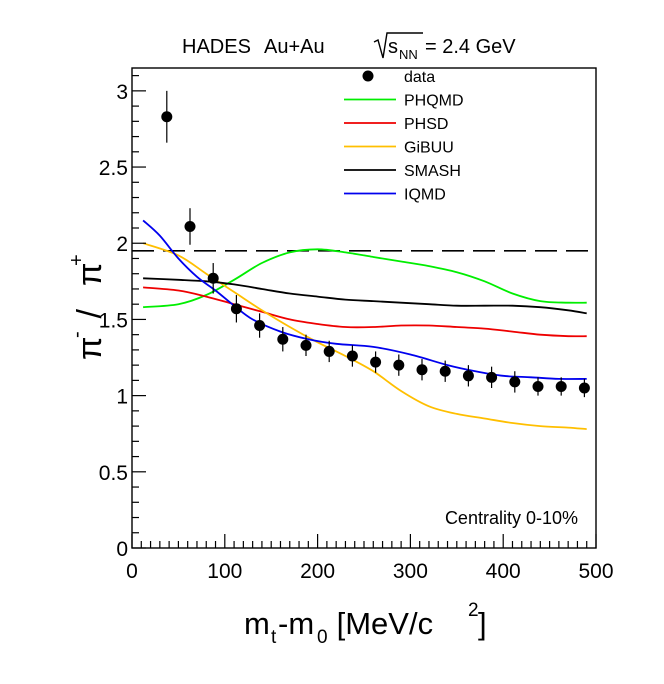  What do you see at coordinates (419, 77) in the screenshot?
I see `legend-label-data: data` at bounding box center [419, 77].